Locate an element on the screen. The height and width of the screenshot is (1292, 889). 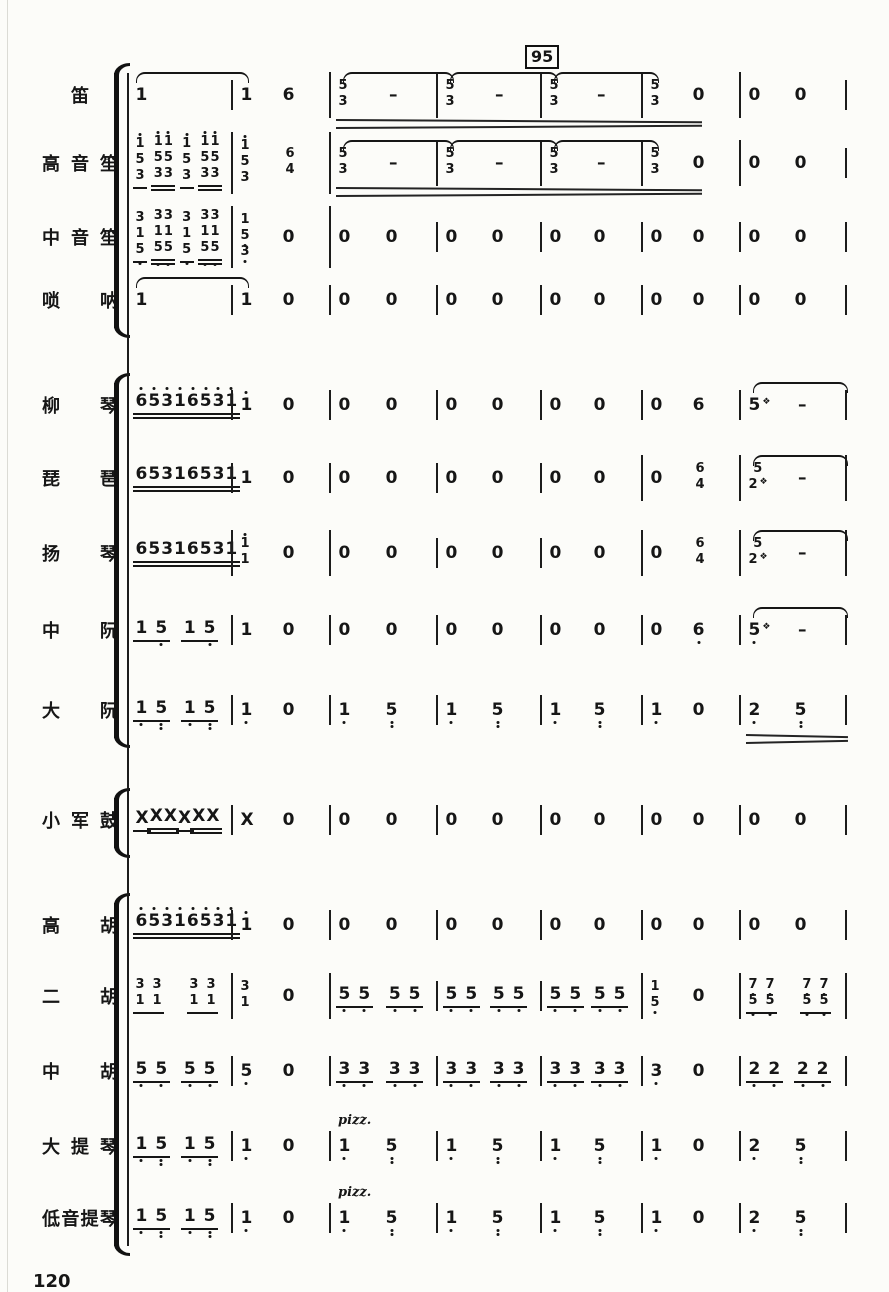
octave-dot-above is located at coordinates (141, 908).